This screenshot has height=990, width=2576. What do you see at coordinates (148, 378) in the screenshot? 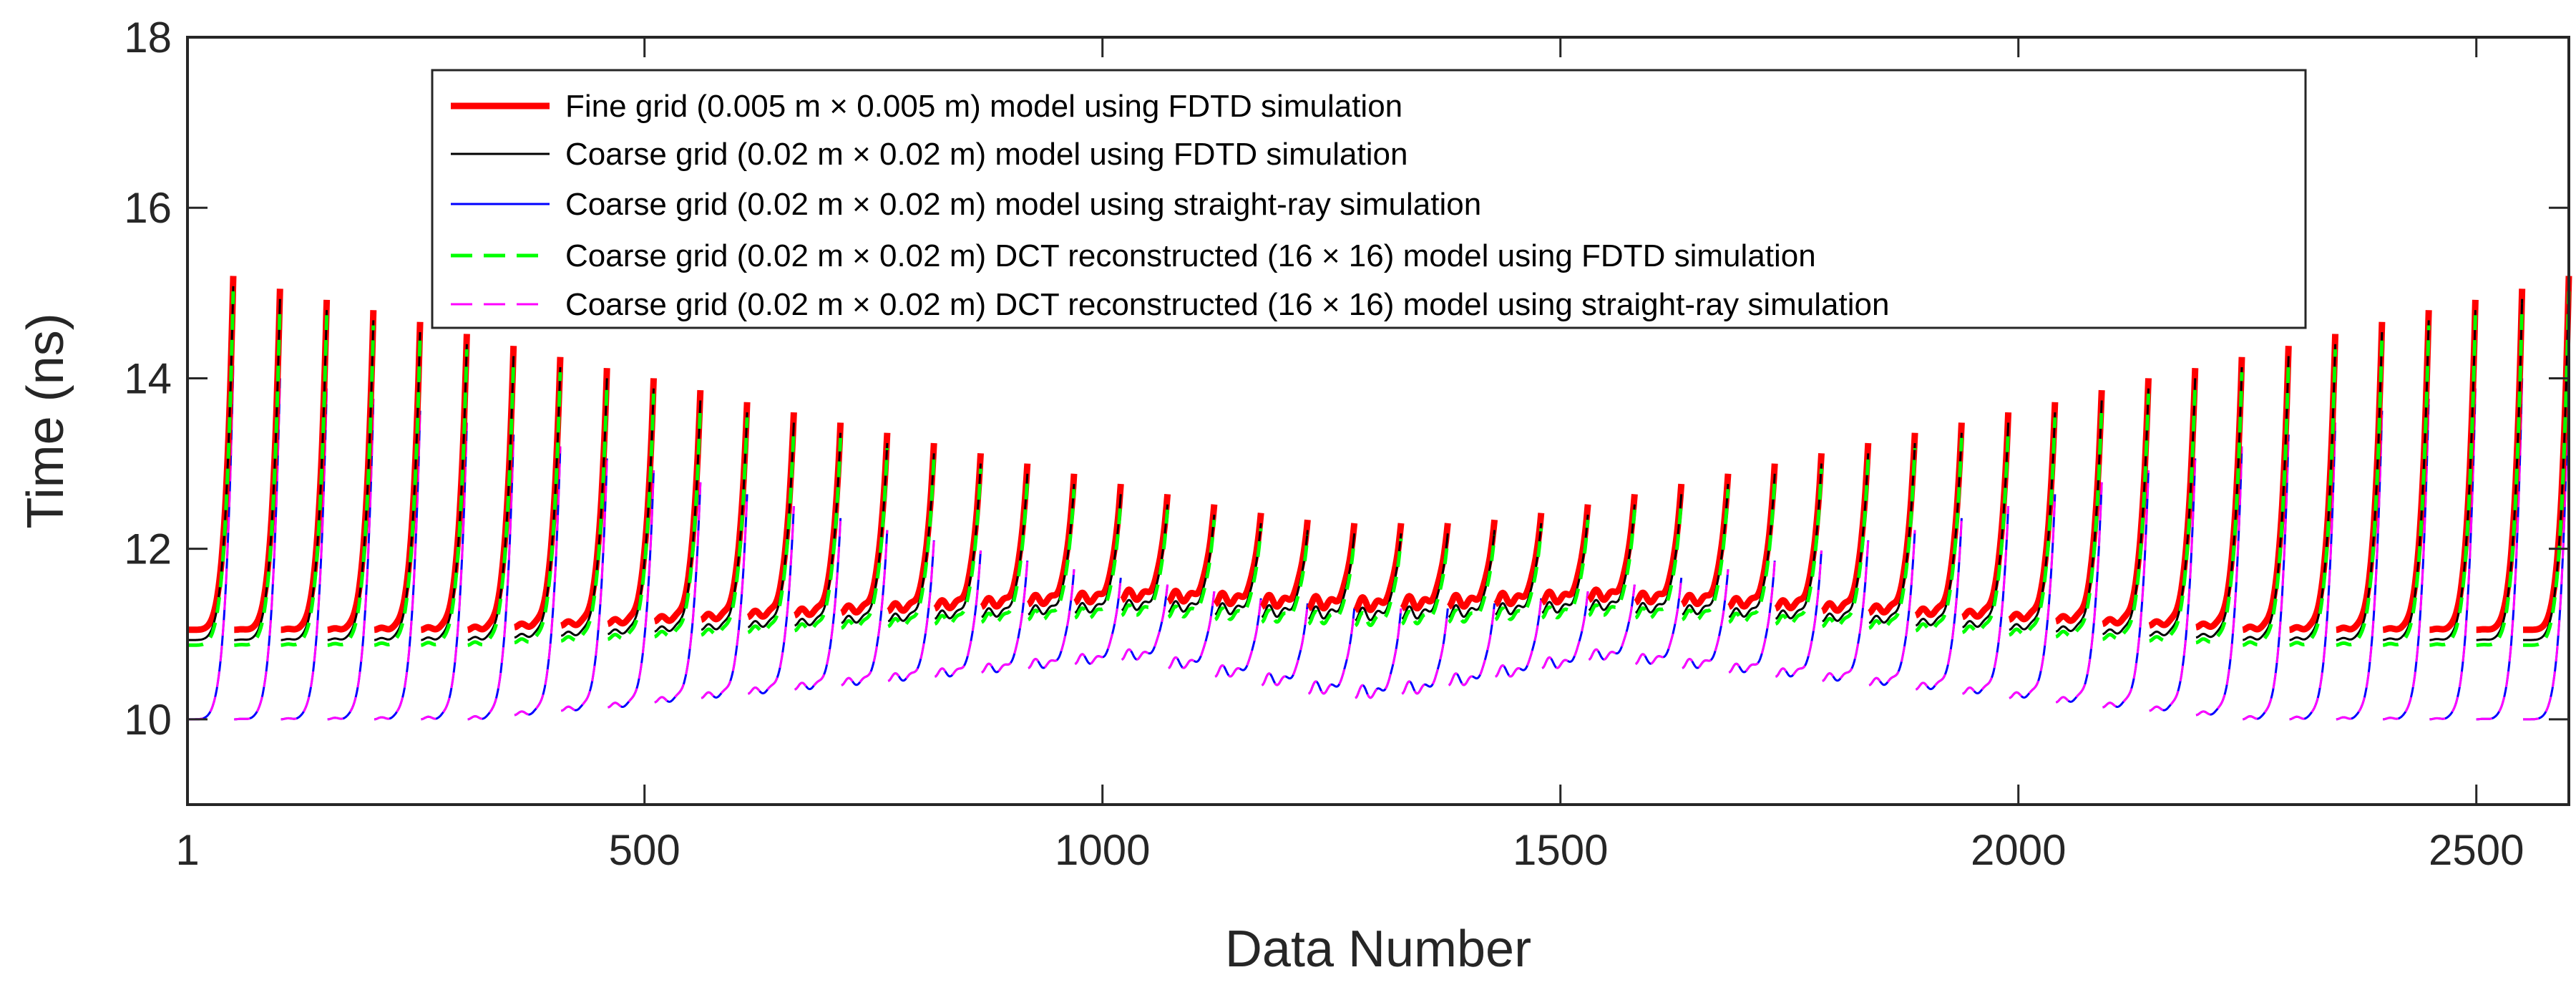
I see `y-tick-label-14: 14` at bounding box center [148, 378].